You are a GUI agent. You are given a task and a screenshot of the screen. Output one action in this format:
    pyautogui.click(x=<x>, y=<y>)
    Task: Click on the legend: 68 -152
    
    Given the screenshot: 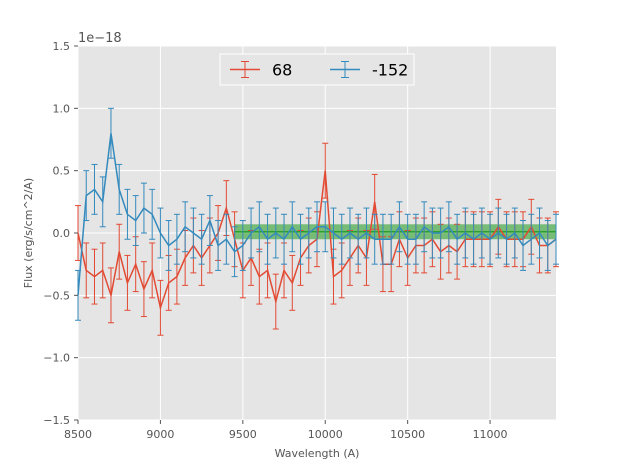 What is the action you would take?
    pyautogui.click(x=317, y=69)
    